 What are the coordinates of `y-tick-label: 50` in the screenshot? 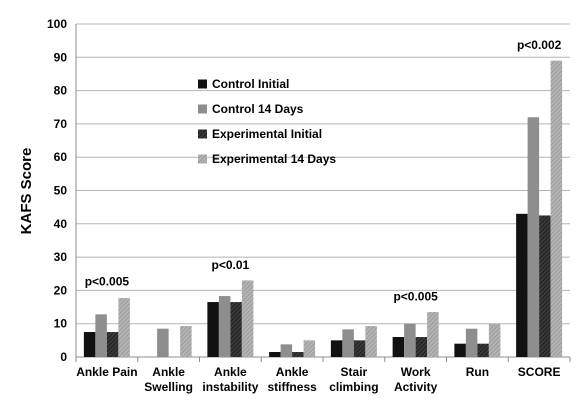 It's located at (61, 191).